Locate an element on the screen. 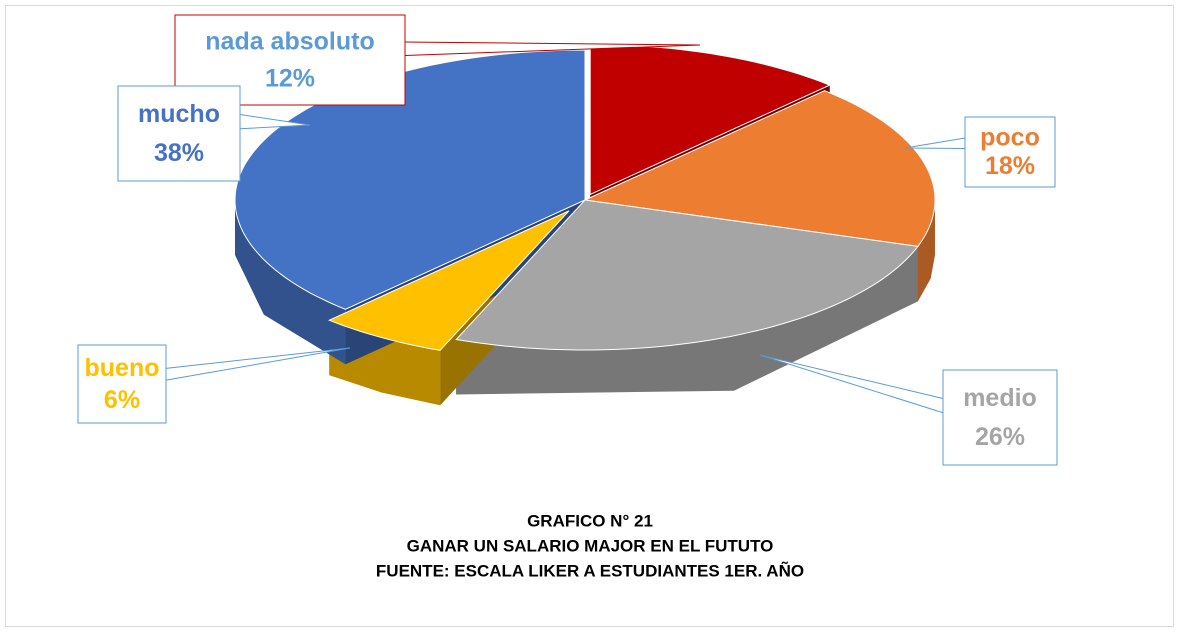  label-name: medio is located at coordinates (1000, 398).